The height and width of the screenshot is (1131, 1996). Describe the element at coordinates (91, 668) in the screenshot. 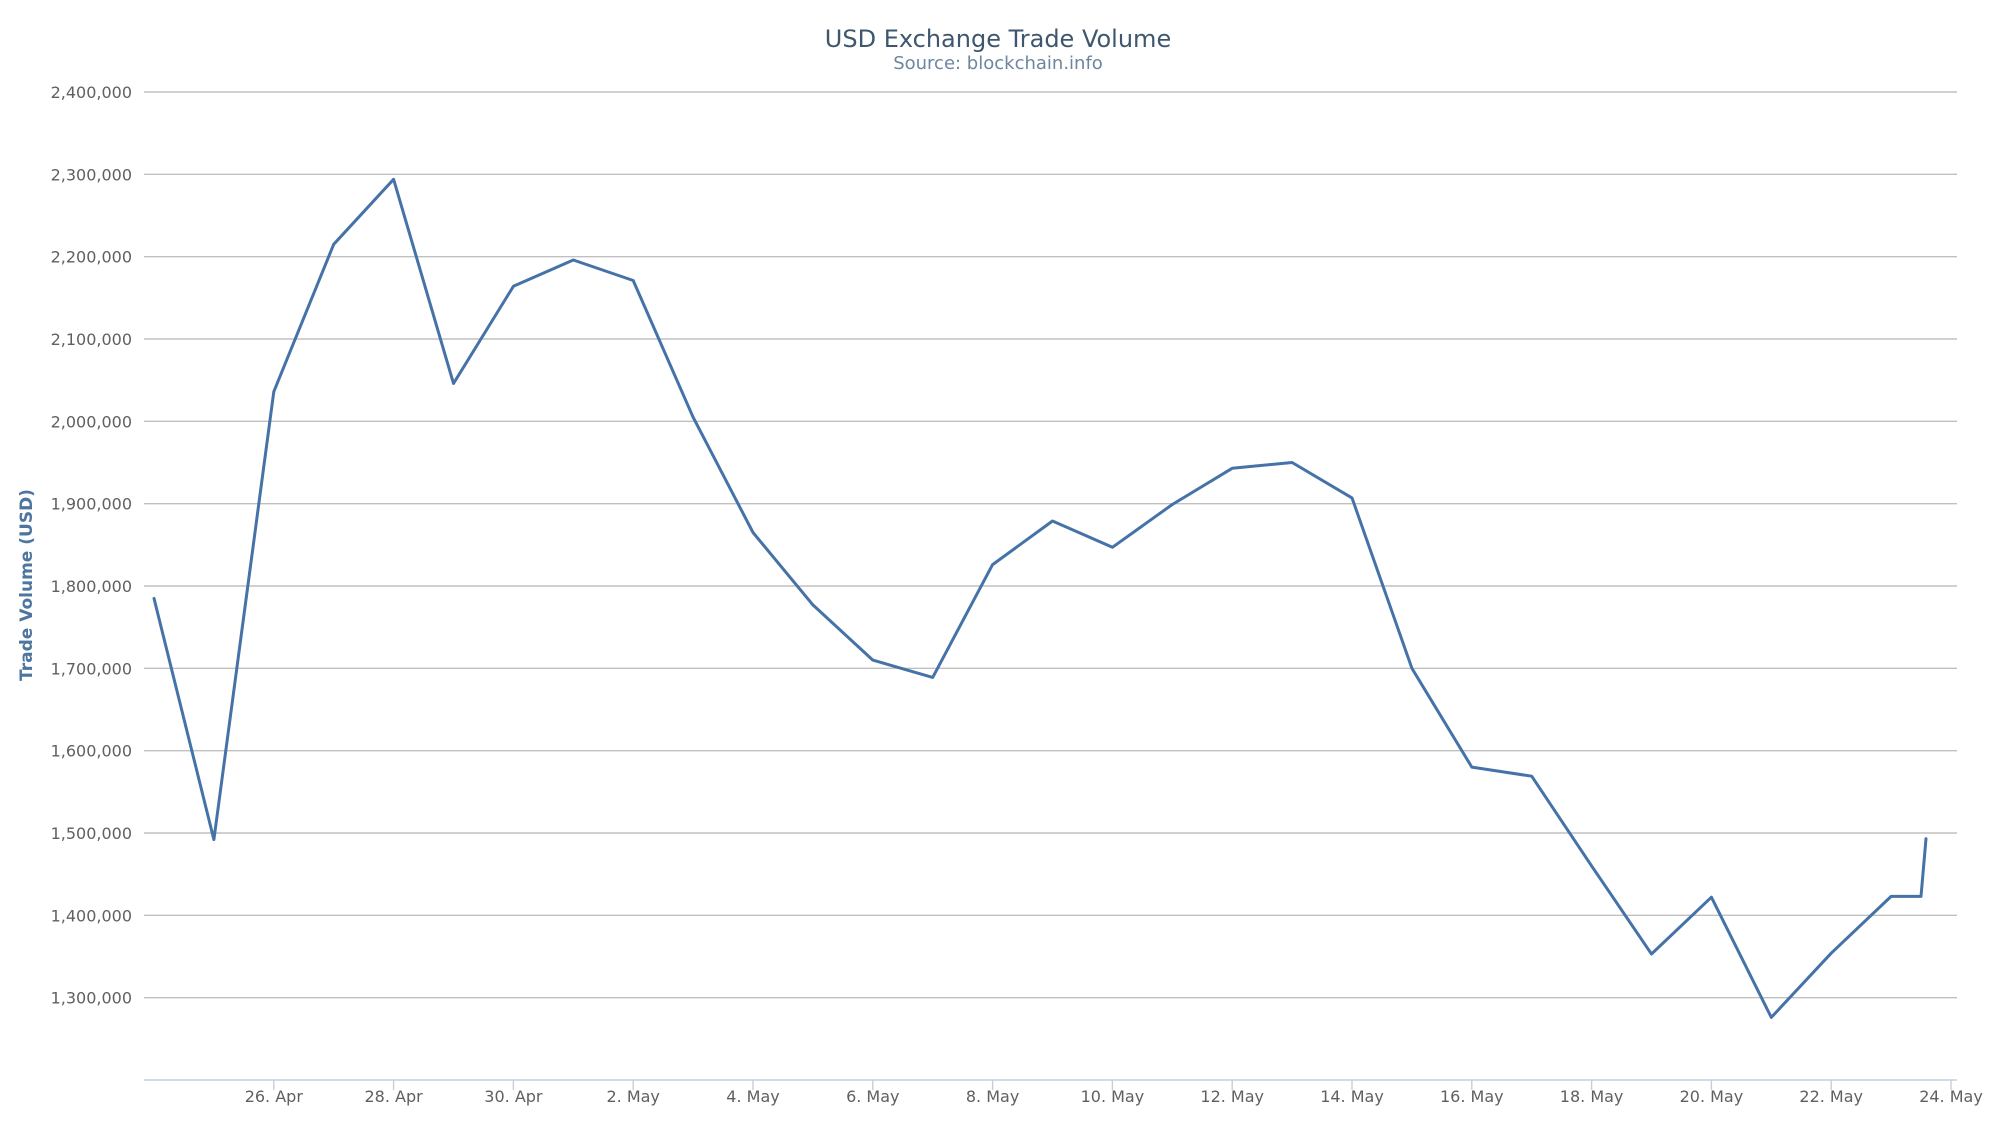

I see `y-tick-label: 1,700,000` at that location.